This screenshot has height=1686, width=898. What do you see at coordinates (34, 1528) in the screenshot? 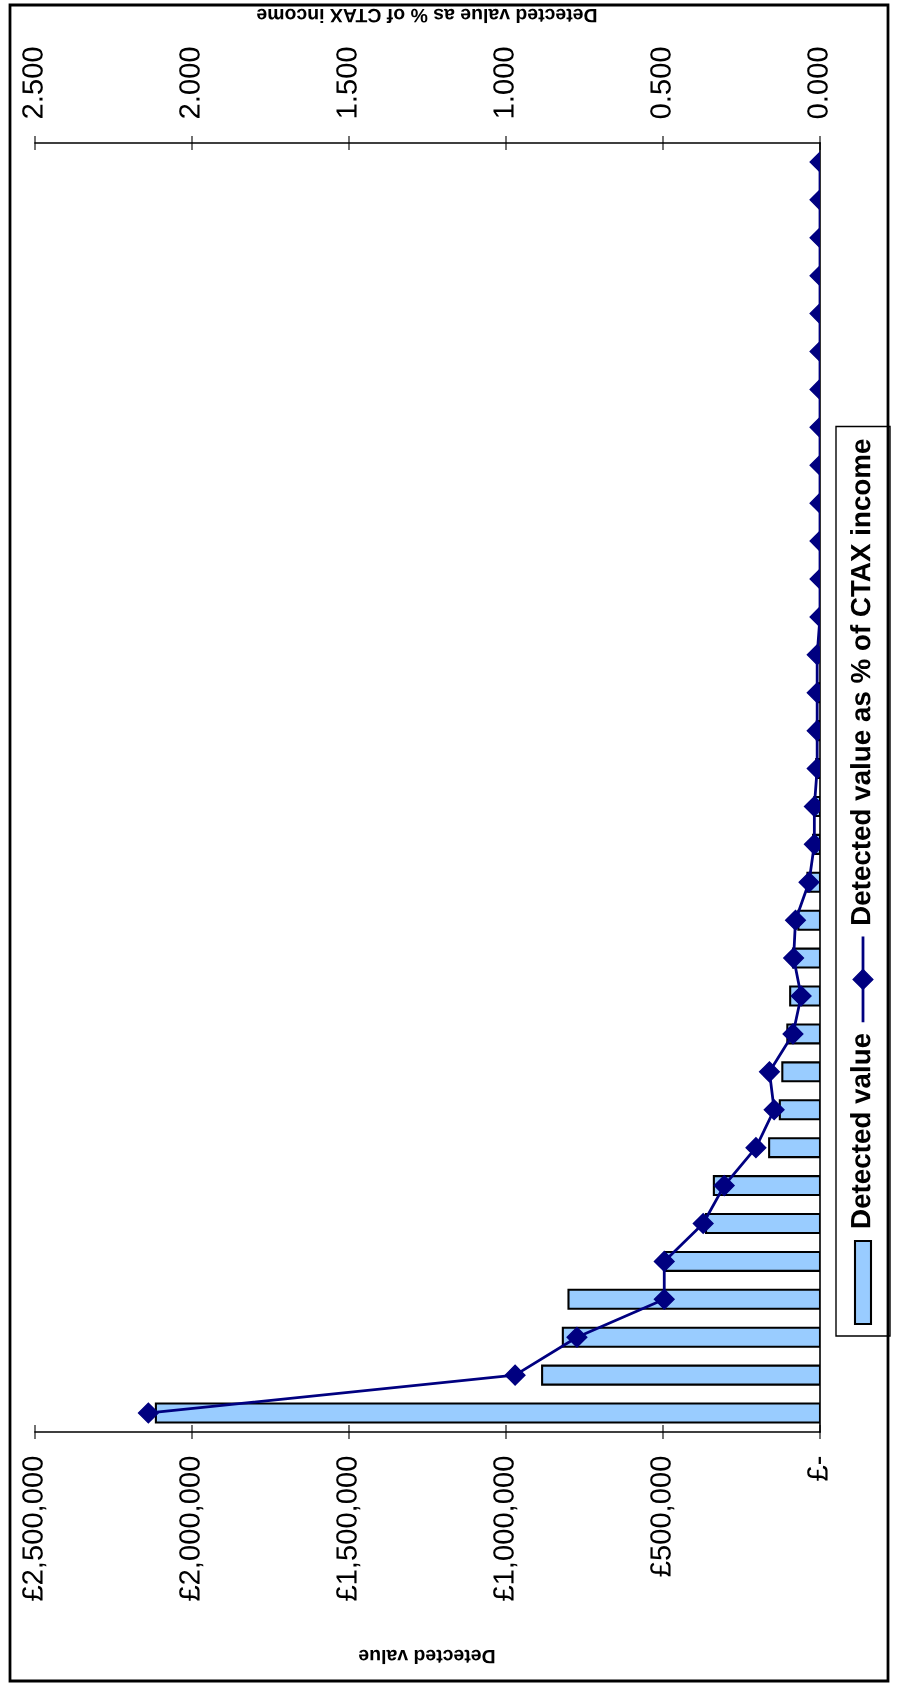
I see `x-tick-label: £2,500,000` at bounding box center [34, 1528].